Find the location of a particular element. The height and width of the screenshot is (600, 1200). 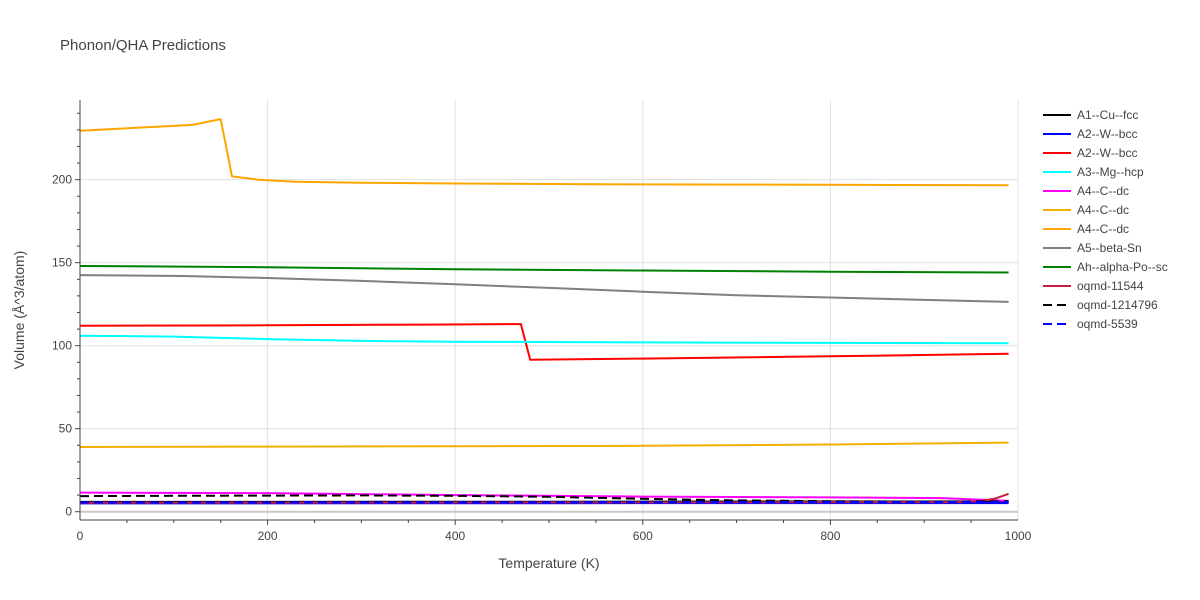

x-tick-label: 600 is located at coordinates (643, 536).